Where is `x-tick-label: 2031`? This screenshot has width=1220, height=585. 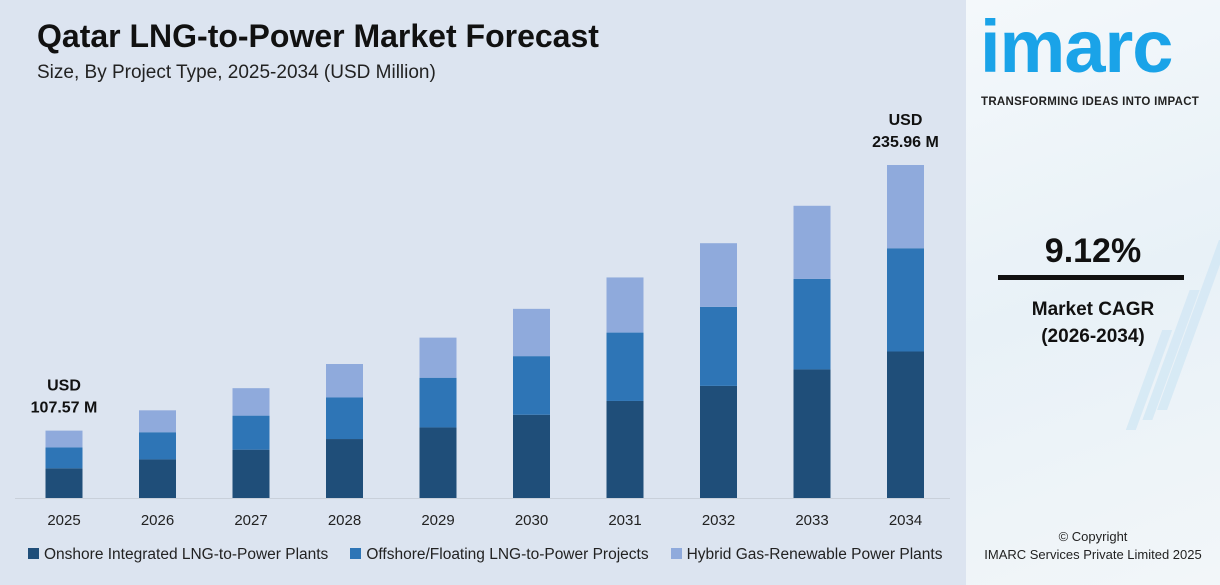
x-tick-label: 2031 is located at coordinates (624, 520).